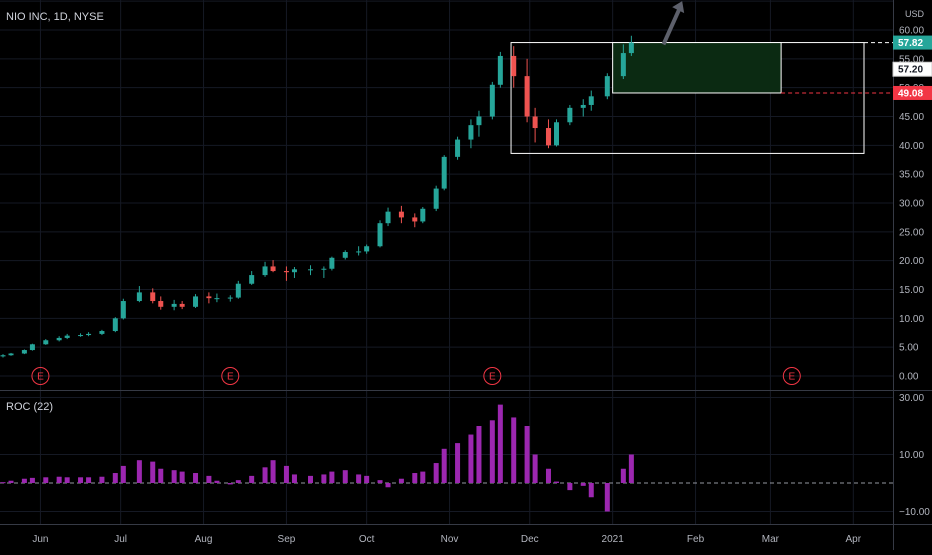  What do you see at coordinates (910, 70) in the screenshot?
I see `prev-price-tag-text: 57.20` at bounding box center [910, 70].